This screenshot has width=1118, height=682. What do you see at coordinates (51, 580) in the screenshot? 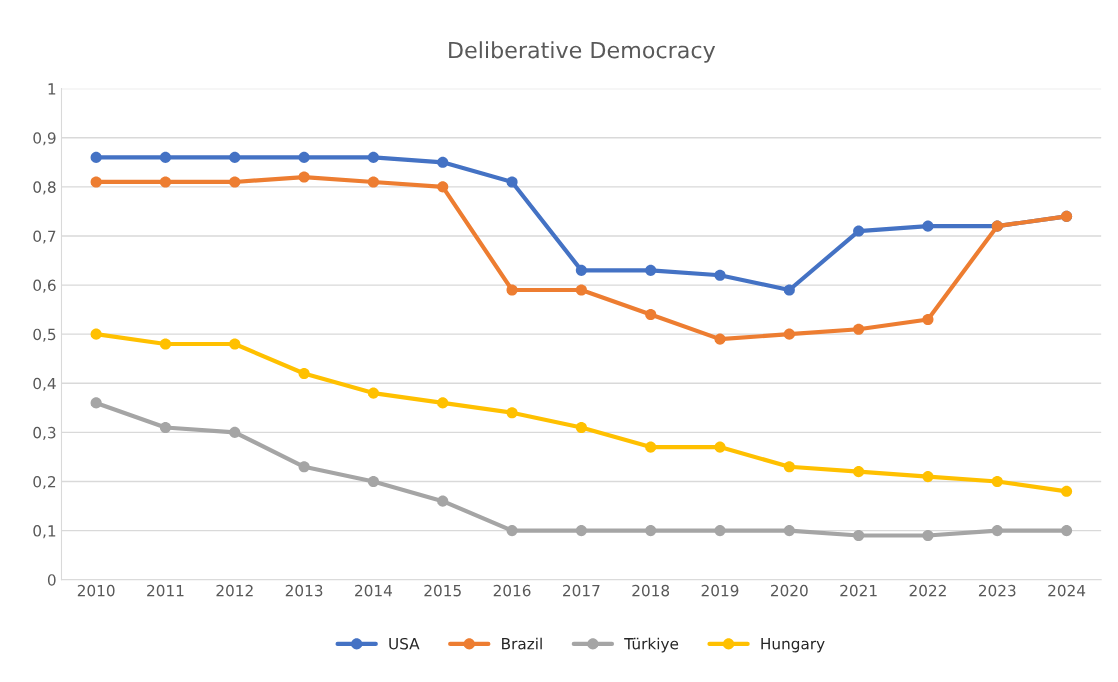
I see `y-tick-label: 0` at bounding box center [51, 580].